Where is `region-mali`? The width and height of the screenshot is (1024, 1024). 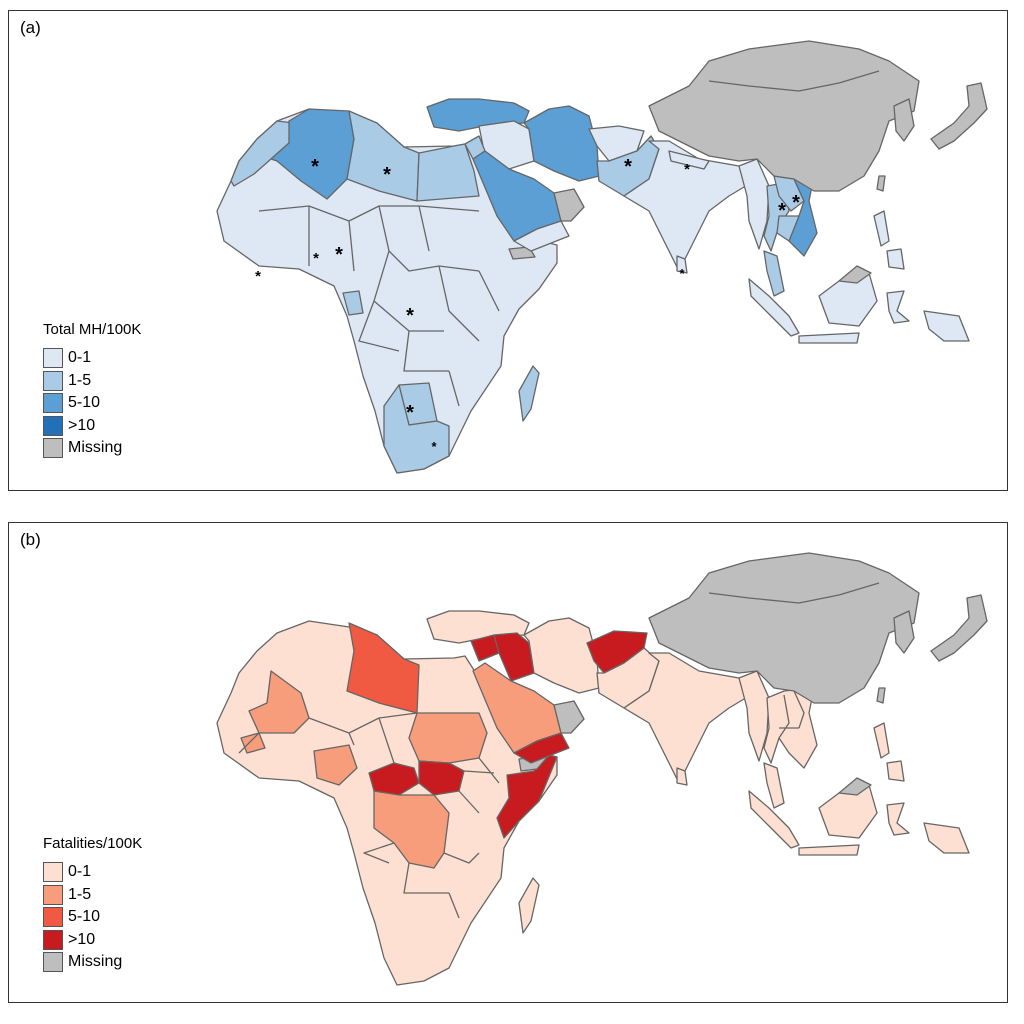 region-mali is located at coordinates (279, 702).